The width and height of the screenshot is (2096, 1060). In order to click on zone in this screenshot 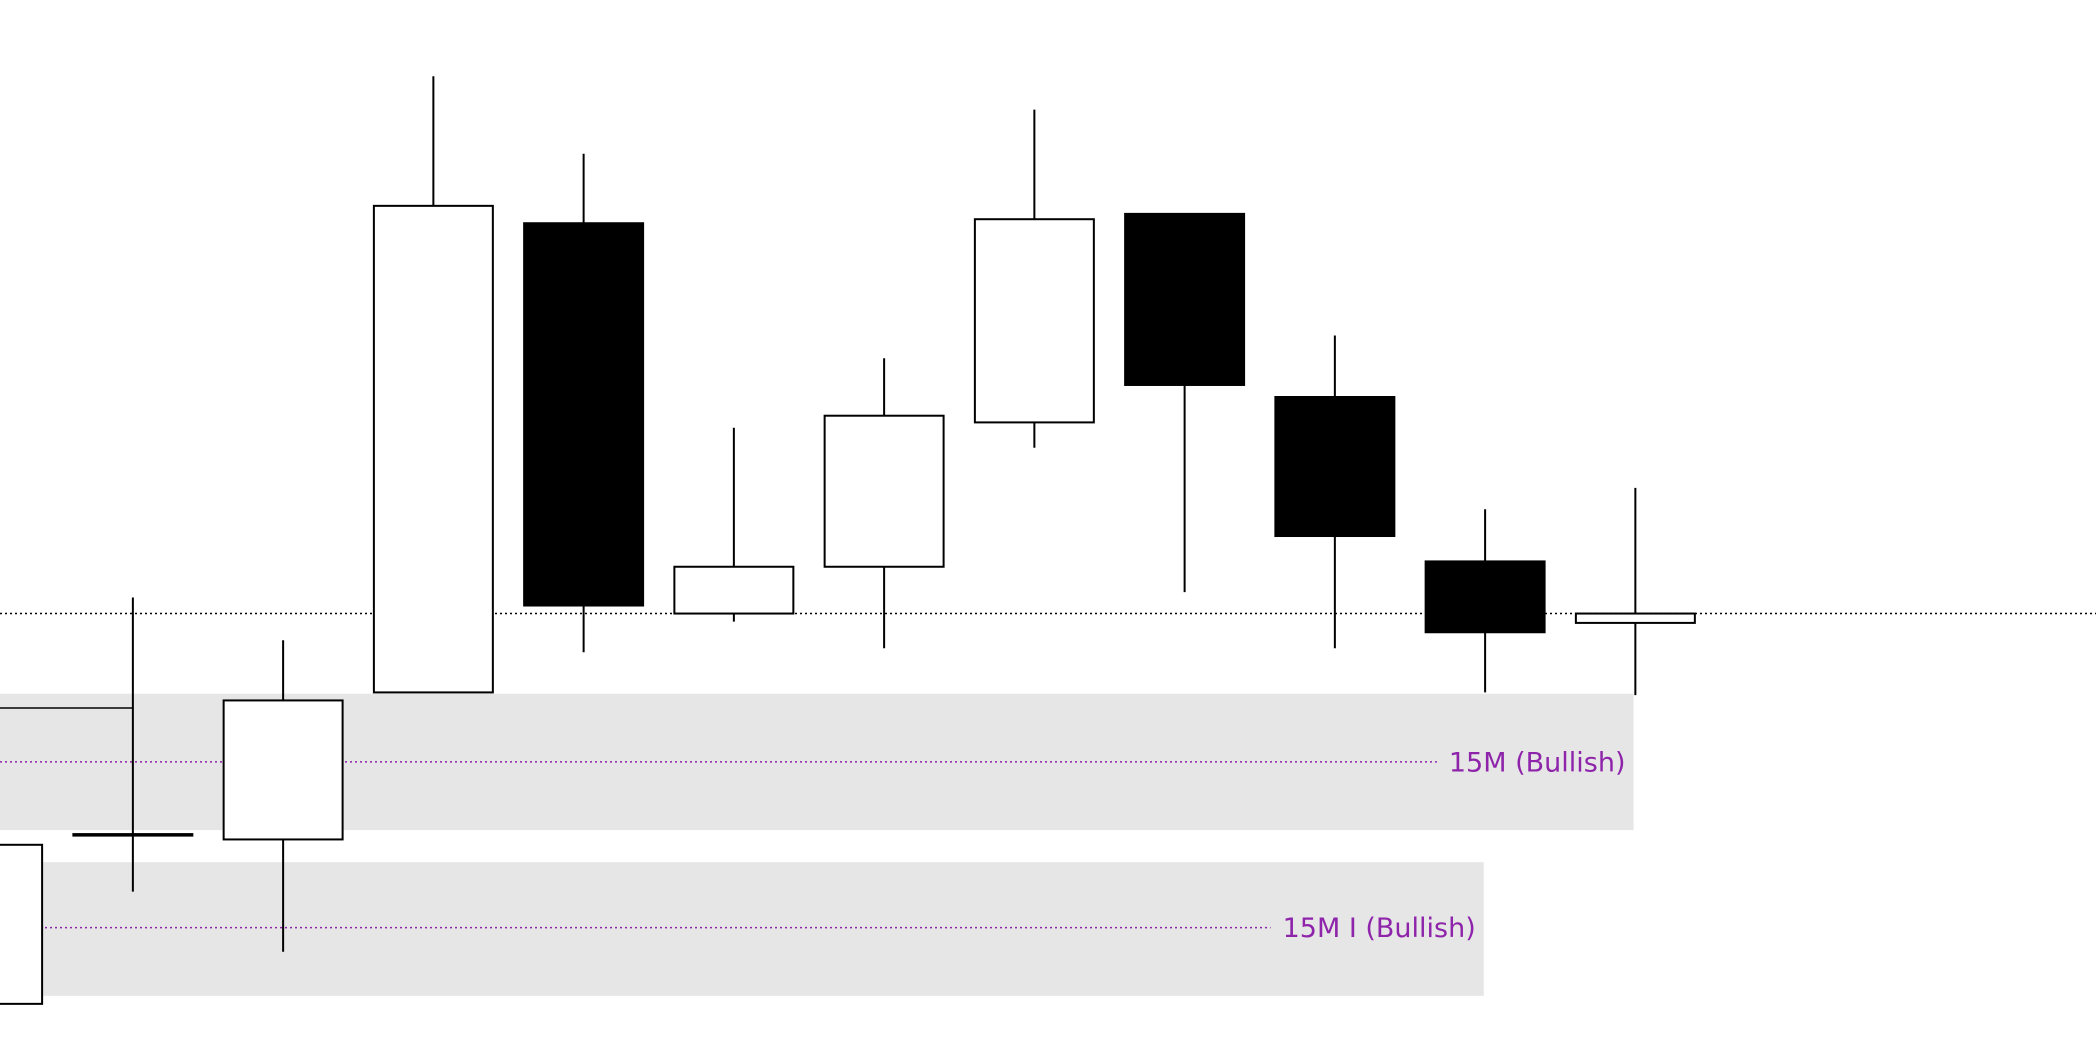, I will do `click(742, 929)`.